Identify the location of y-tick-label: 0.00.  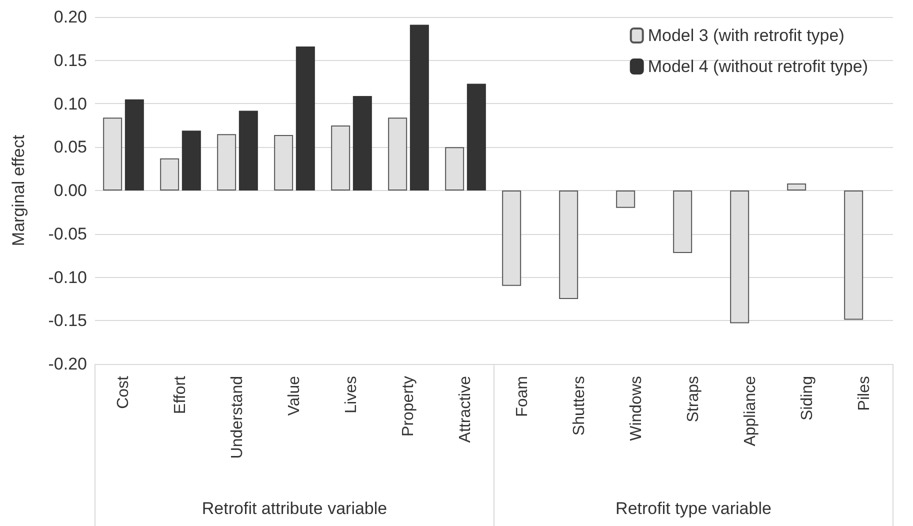
(70, 190).